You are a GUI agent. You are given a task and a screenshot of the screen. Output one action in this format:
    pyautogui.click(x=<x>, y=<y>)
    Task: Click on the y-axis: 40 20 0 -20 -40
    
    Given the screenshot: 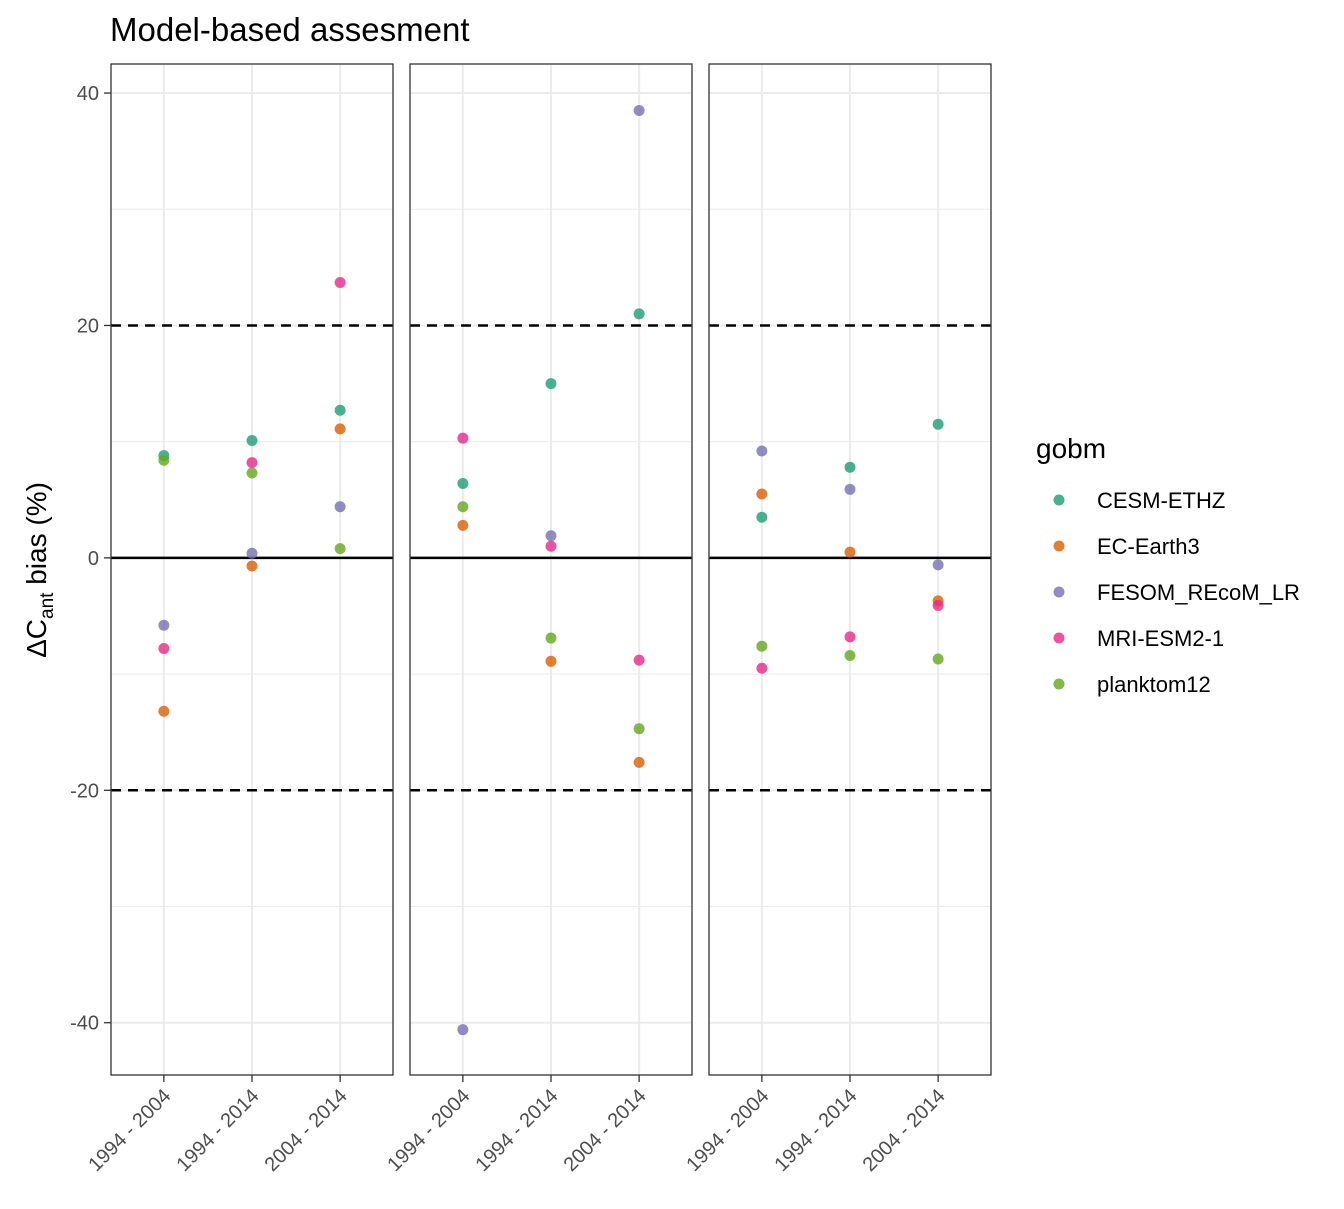 What is the action you would take?
    pyautogui.click(x=90, y=559)
    